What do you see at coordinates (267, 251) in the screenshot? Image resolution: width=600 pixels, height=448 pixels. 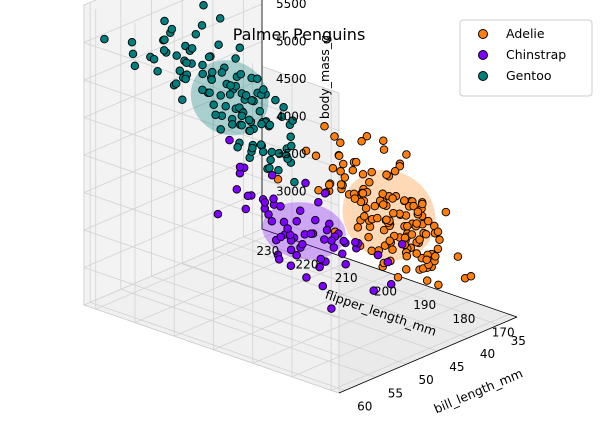 I see `y-tick-label: 230` at bounding box center [267, 251].